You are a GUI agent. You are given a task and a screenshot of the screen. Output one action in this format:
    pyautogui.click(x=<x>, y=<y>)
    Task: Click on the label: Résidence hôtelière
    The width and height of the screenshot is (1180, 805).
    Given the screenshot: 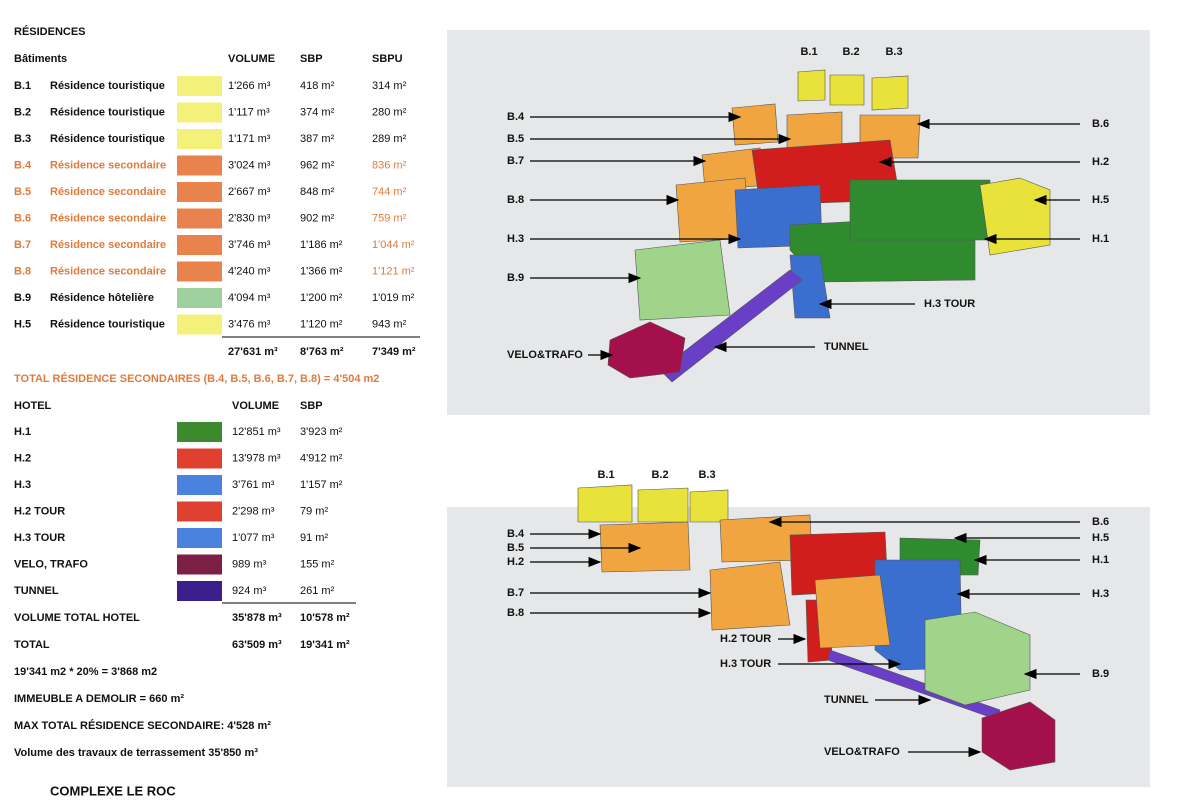 What is the action you would take?
    pyautogui.click(x=102, y=298)
    